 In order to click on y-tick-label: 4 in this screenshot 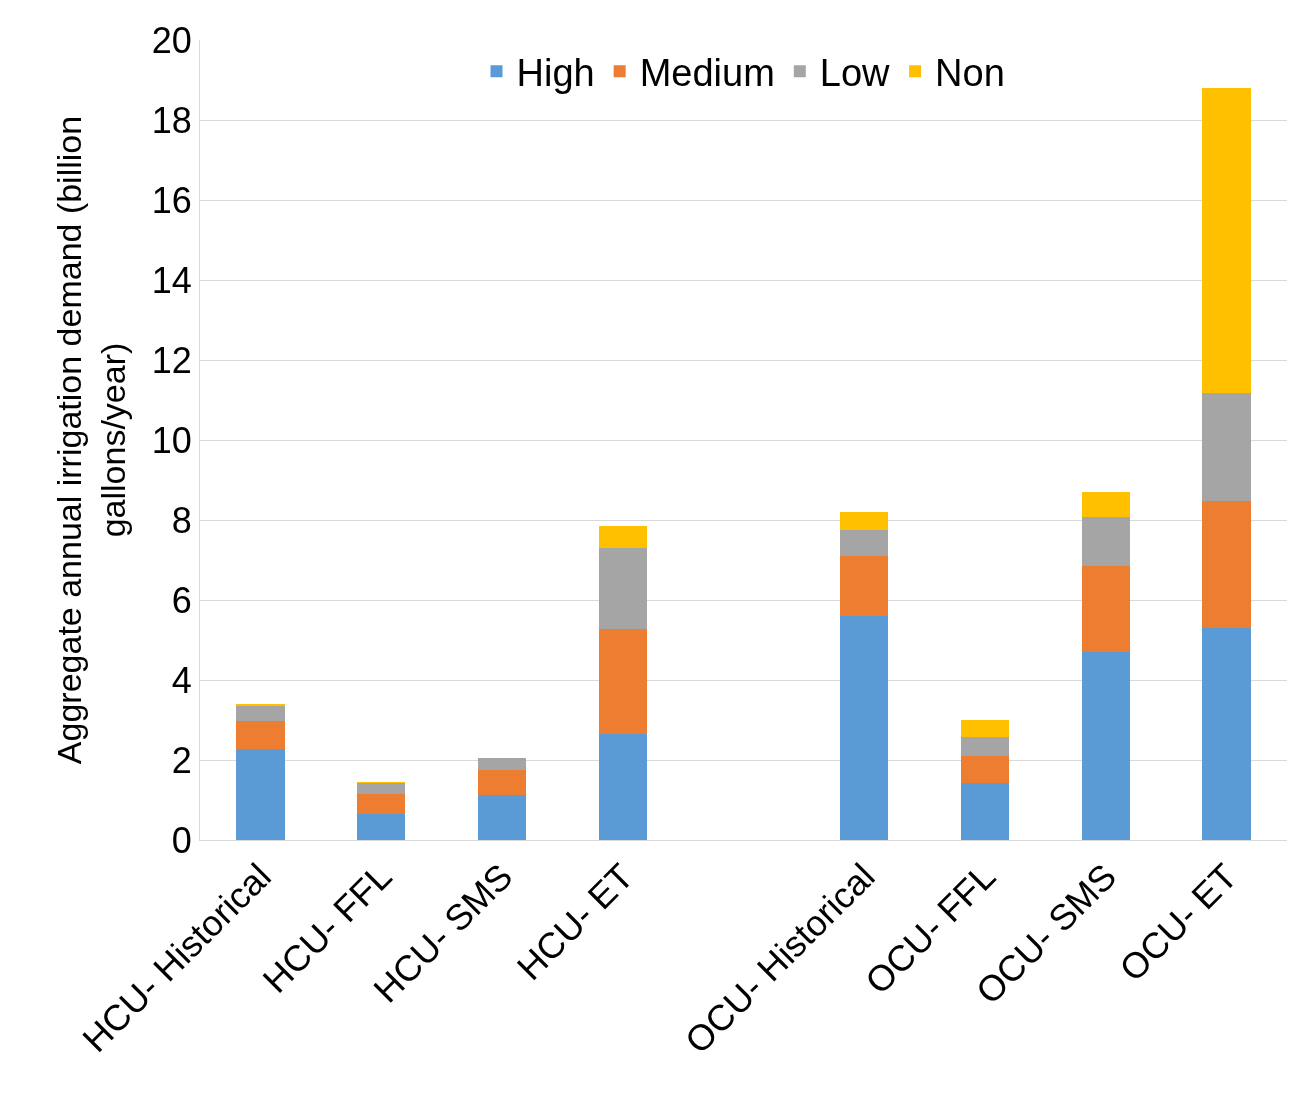, I will do `click(181, 680)`.